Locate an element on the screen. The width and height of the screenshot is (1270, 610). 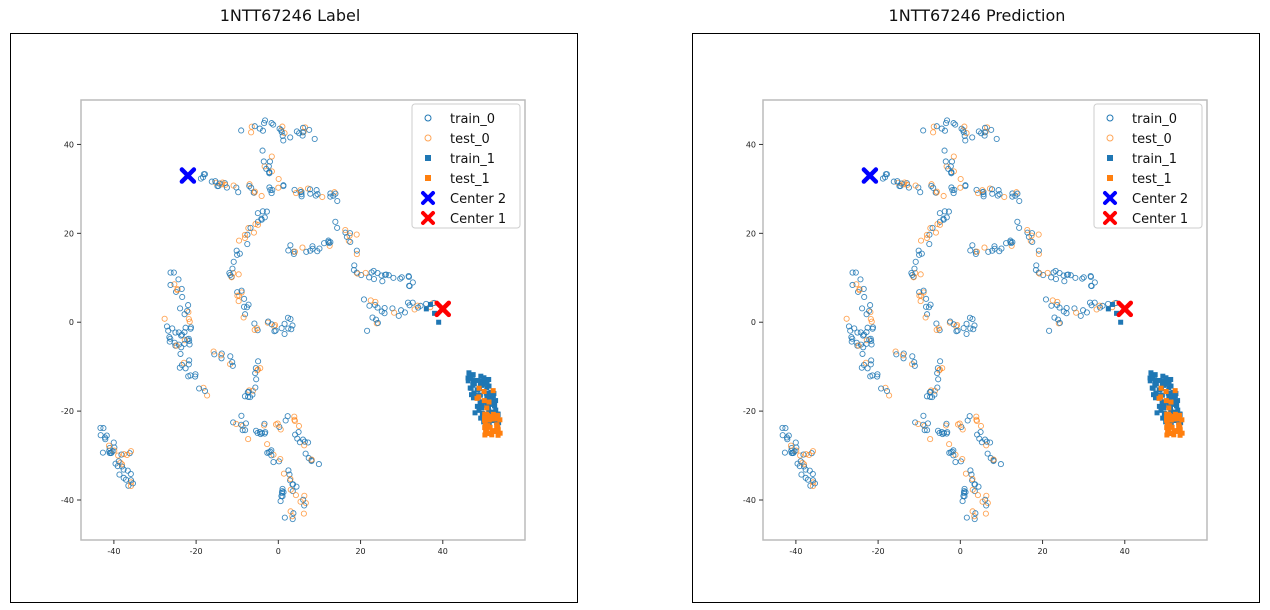
x-tick-label: 20 is located at coordinates (1042, 551).